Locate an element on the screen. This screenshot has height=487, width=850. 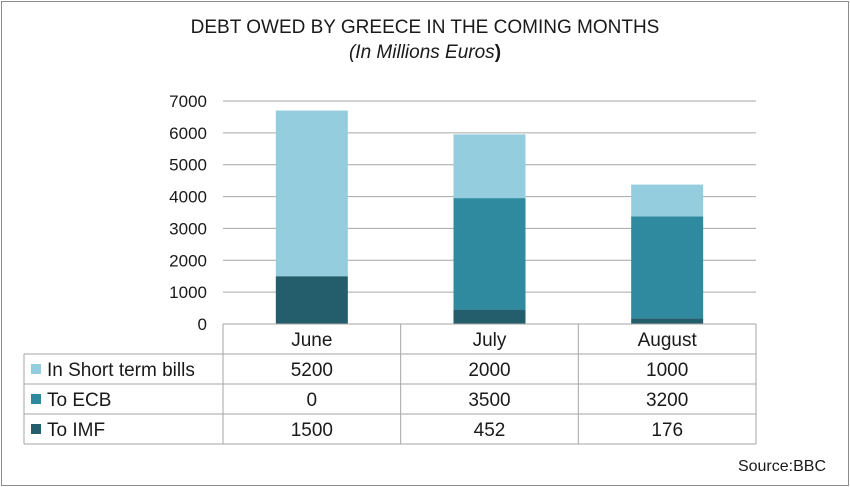
table-value: 1000 is located at coordinates (667, 370).